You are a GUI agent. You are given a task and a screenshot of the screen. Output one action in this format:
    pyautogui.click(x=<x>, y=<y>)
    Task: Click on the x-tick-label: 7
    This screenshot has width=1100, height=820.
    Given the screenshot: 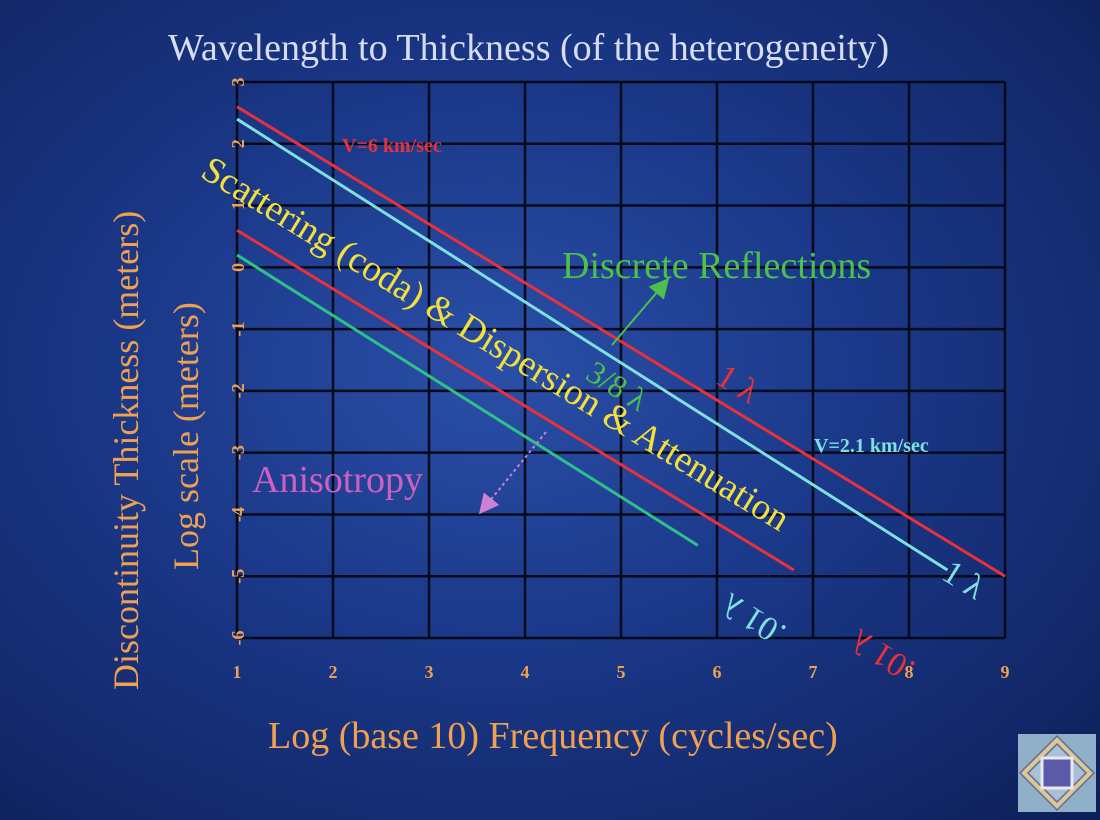 What is the action you would take?
    pyautogui.click(x=813, y=672)
    